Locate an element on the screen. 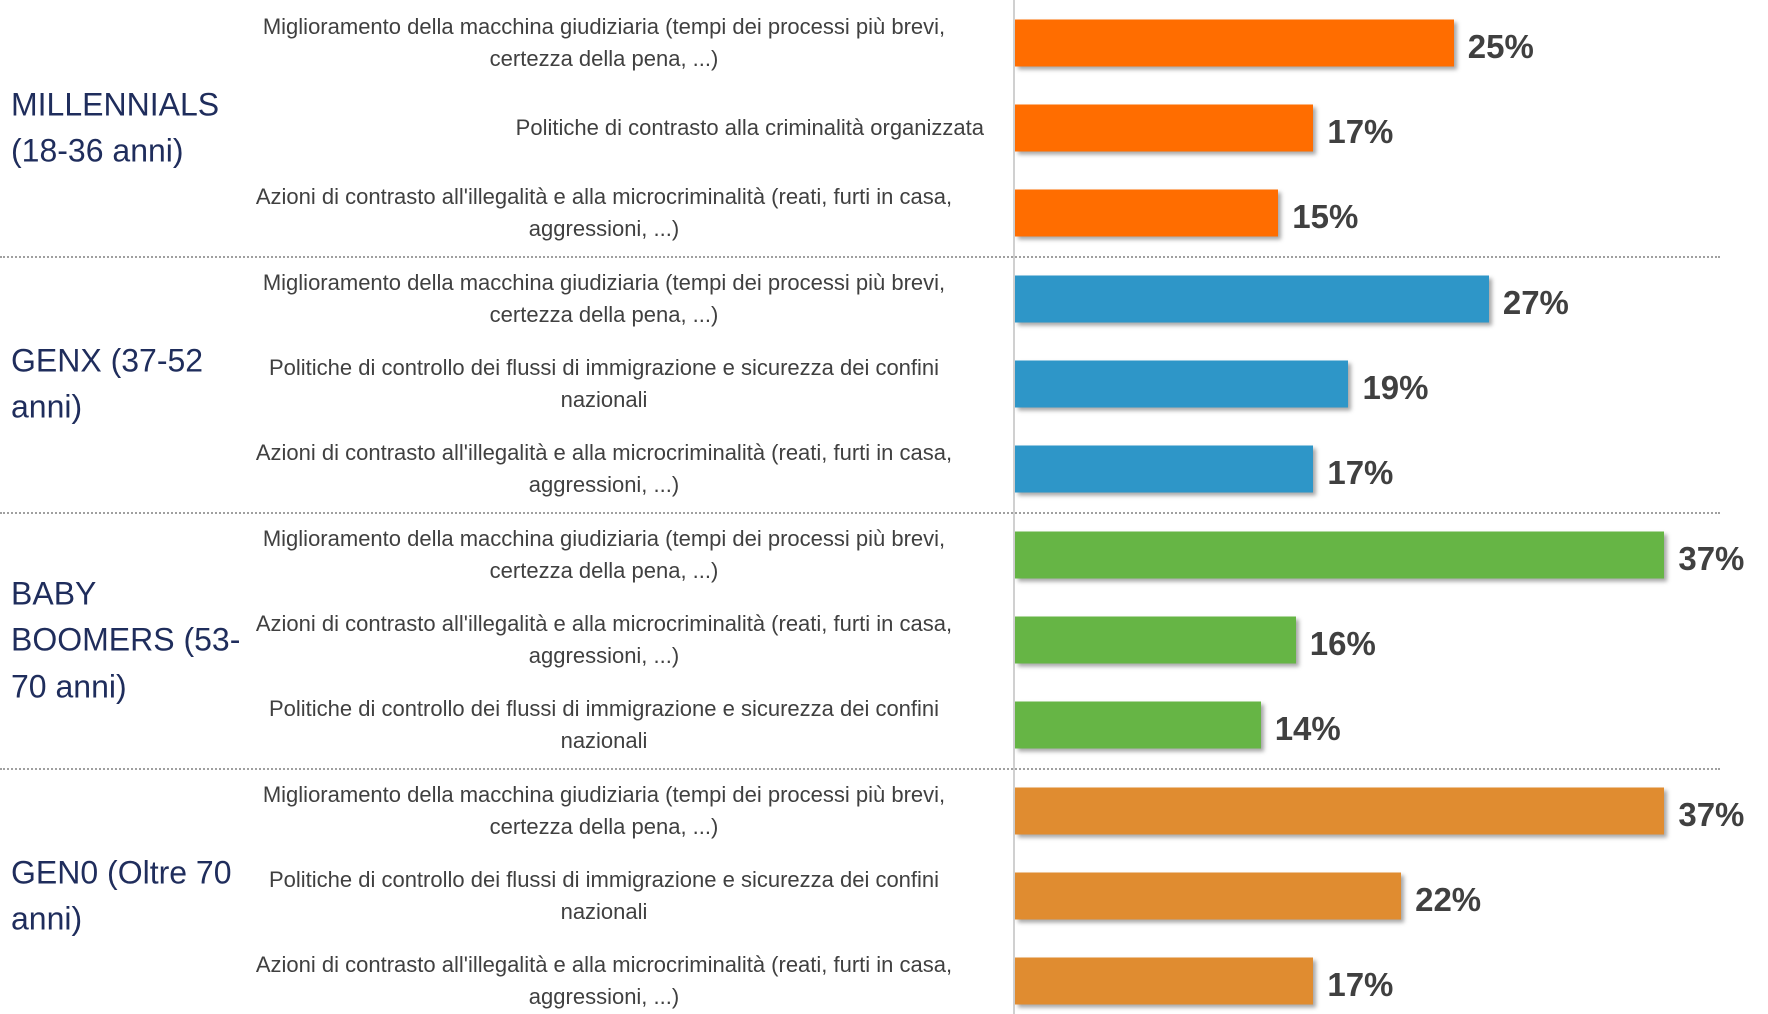 Image resolution: width=1768 pixels, height=1014 pixels. group-label: MILLENNIALS (18-36 anni) is located at coordinates (115, 127).